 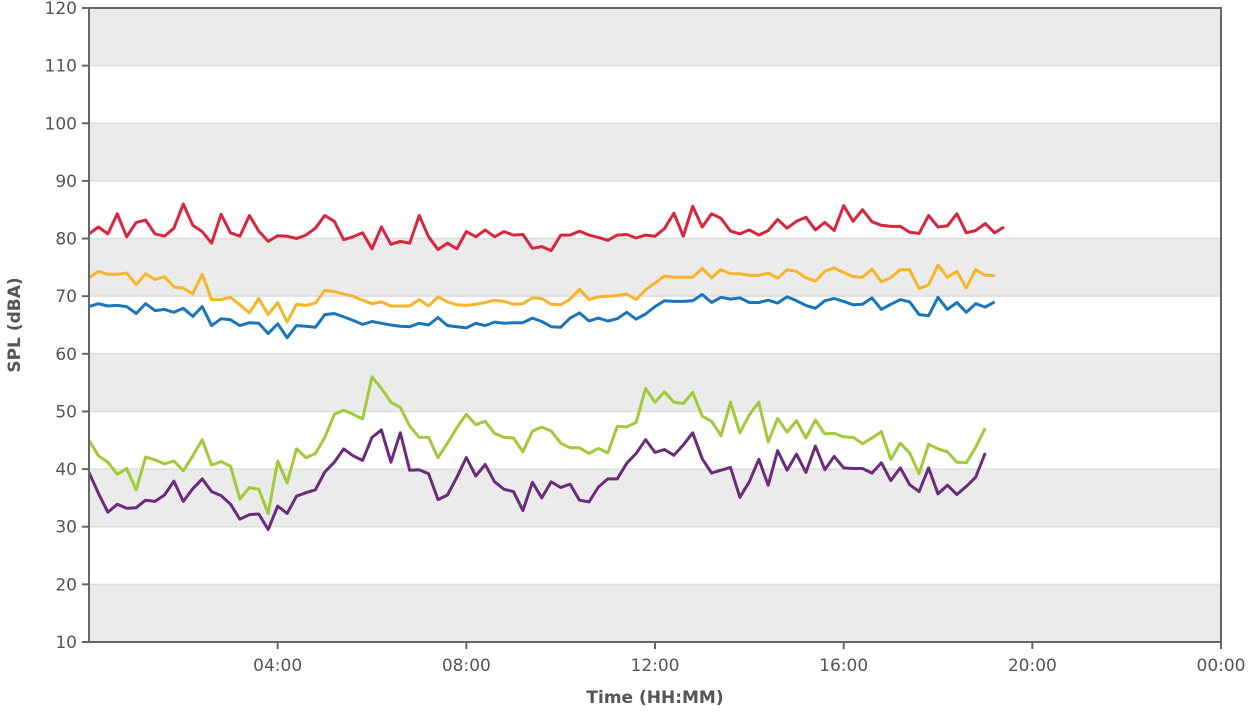 What do you see at coordinates (466, 666) in the screenshot?
I see `x-tick-label: 08:00` at bounding box center [466, 666].